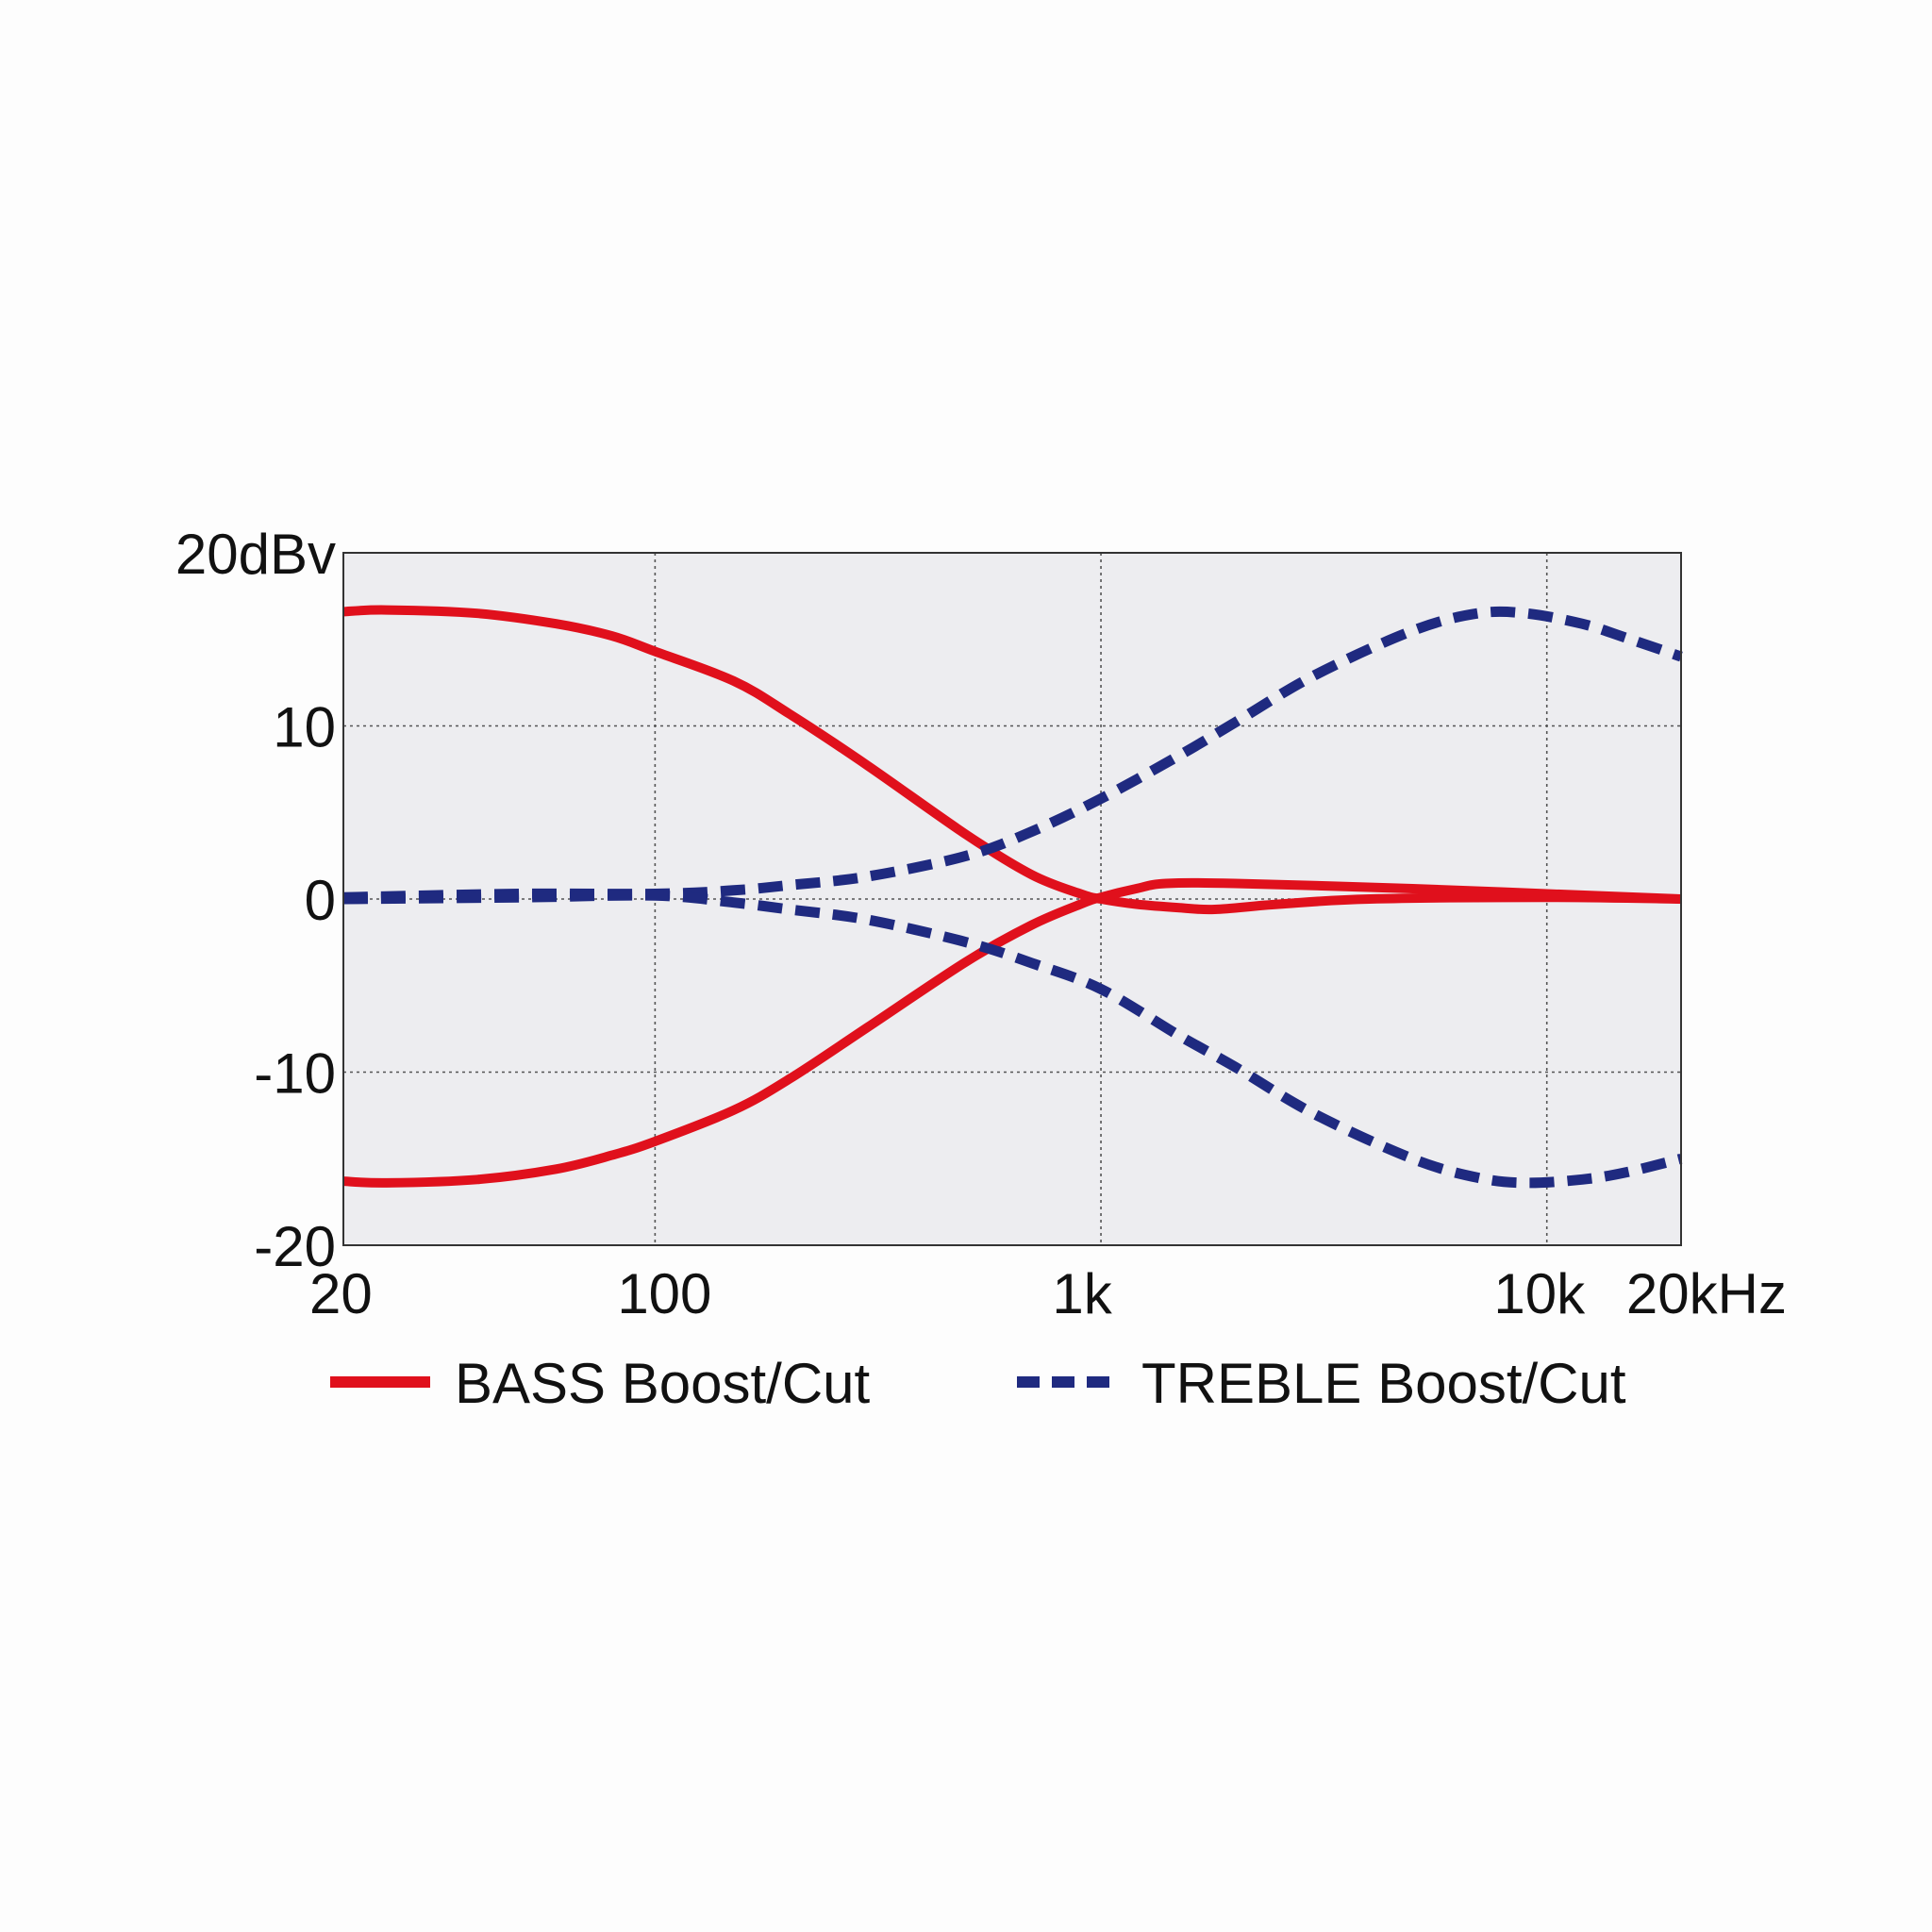  Describe the element at coordinates (320, 900) in the screenshot. I see `y-tick-label: 0` at that location.